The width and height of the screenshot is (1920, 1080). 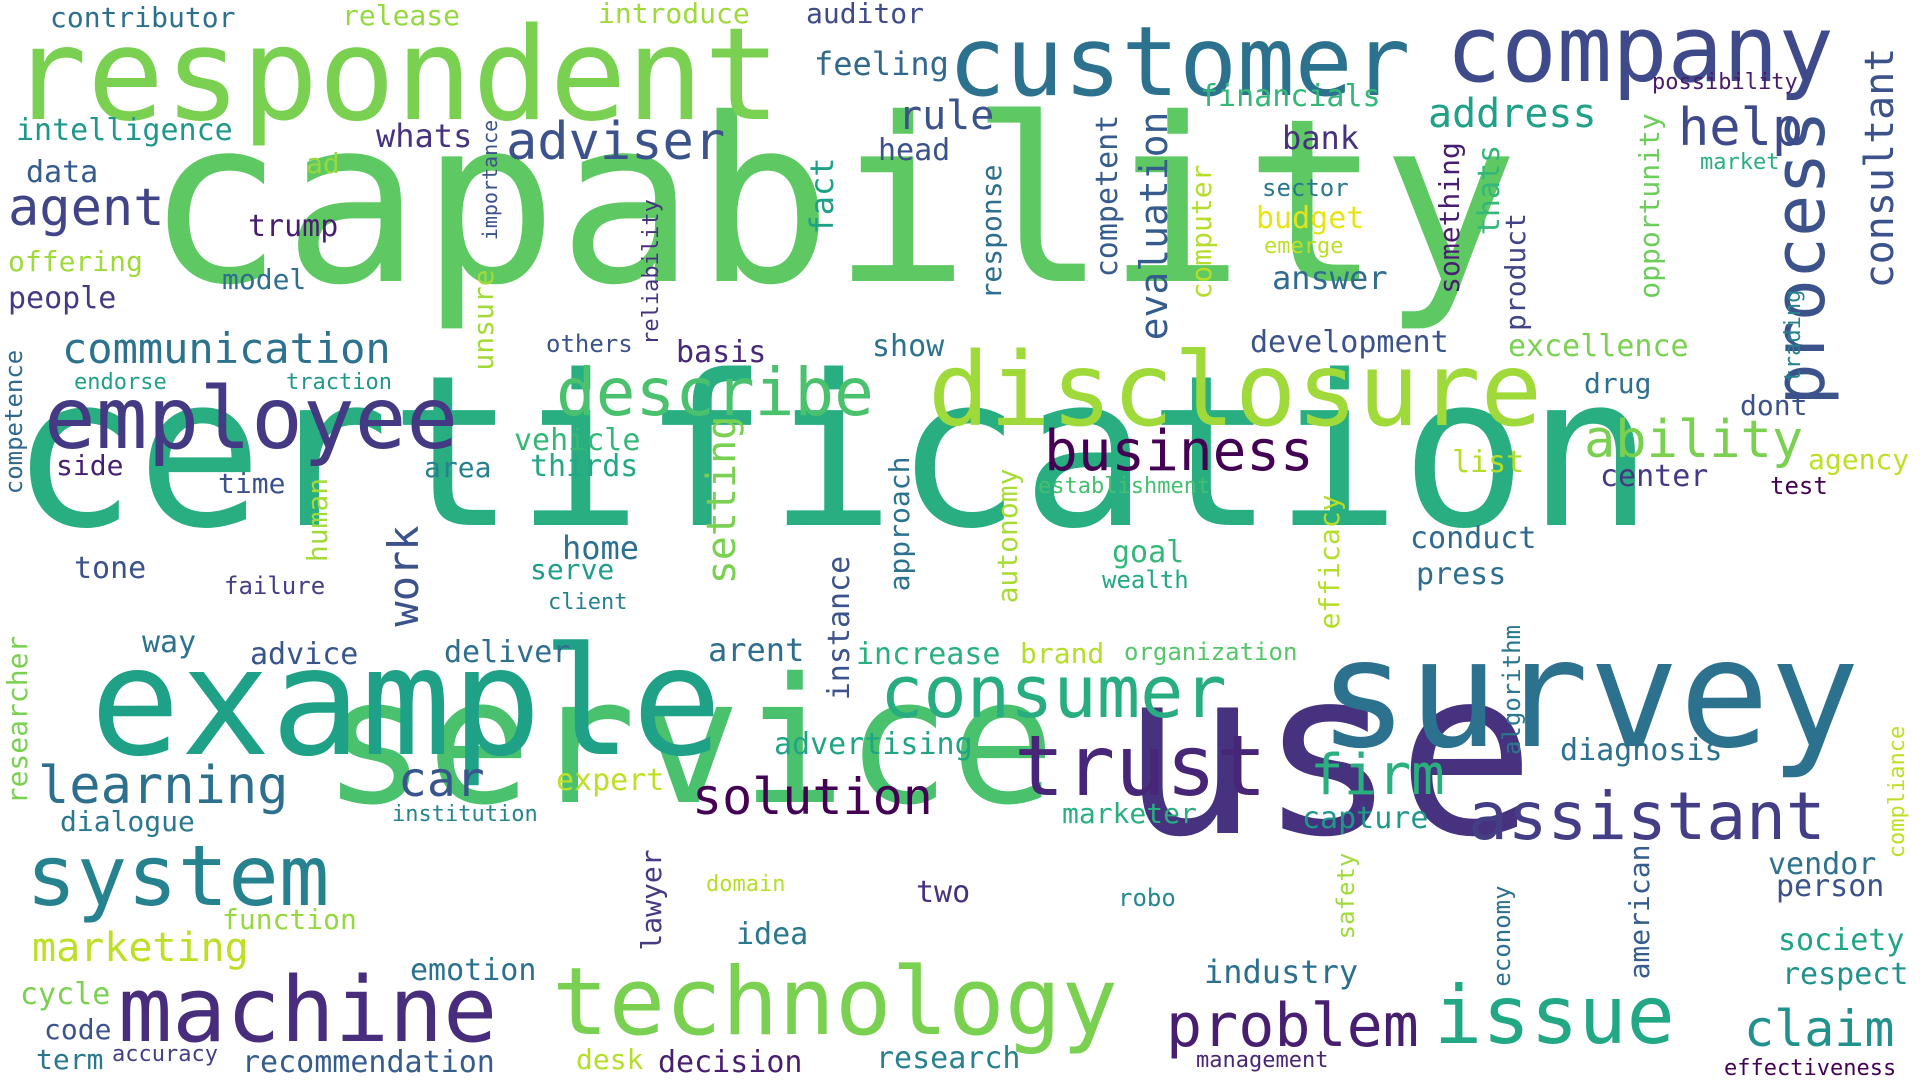 I want to click on word-employee: employee, so click(x=251, y=419).